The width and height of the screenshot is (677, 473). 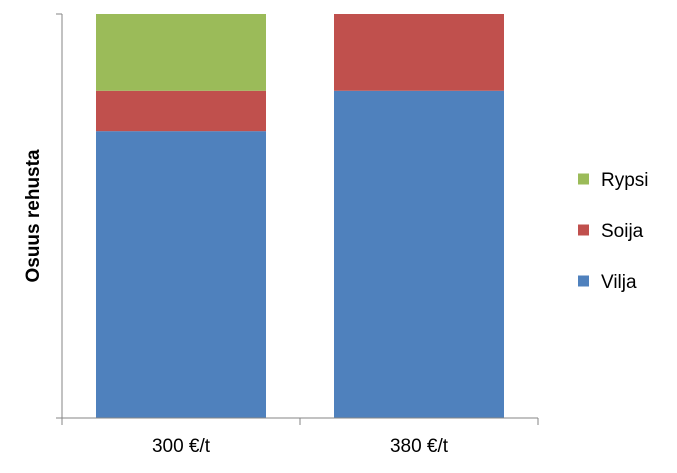 I want to click on legend: Rypsi Soija Vilja, so click(x=613, y=231).